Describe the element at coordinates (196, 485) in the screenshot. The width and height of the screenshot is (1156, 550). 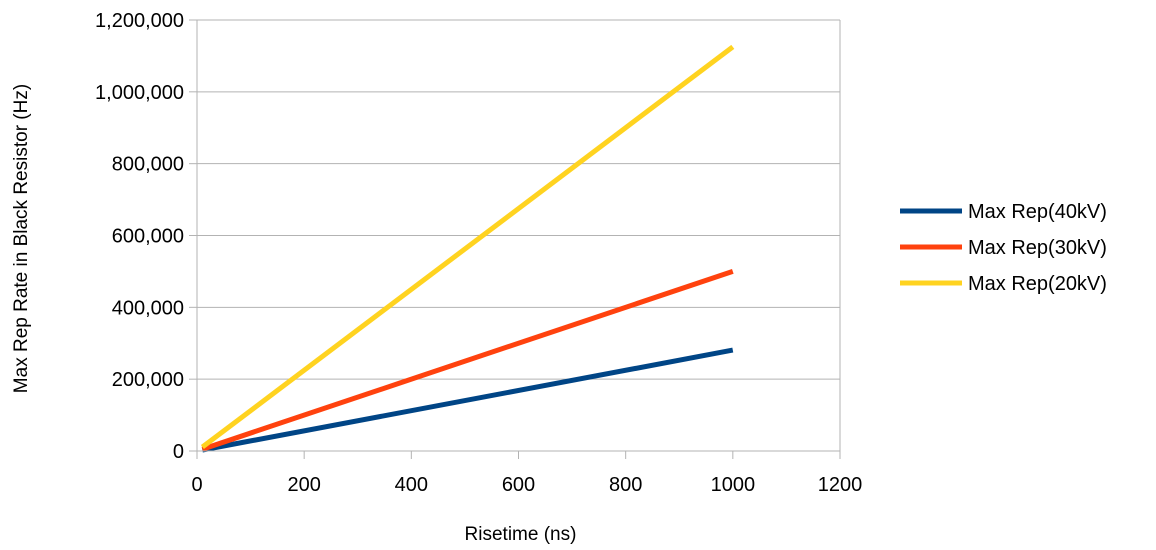
I see `x-tick-label: 0` at that location.